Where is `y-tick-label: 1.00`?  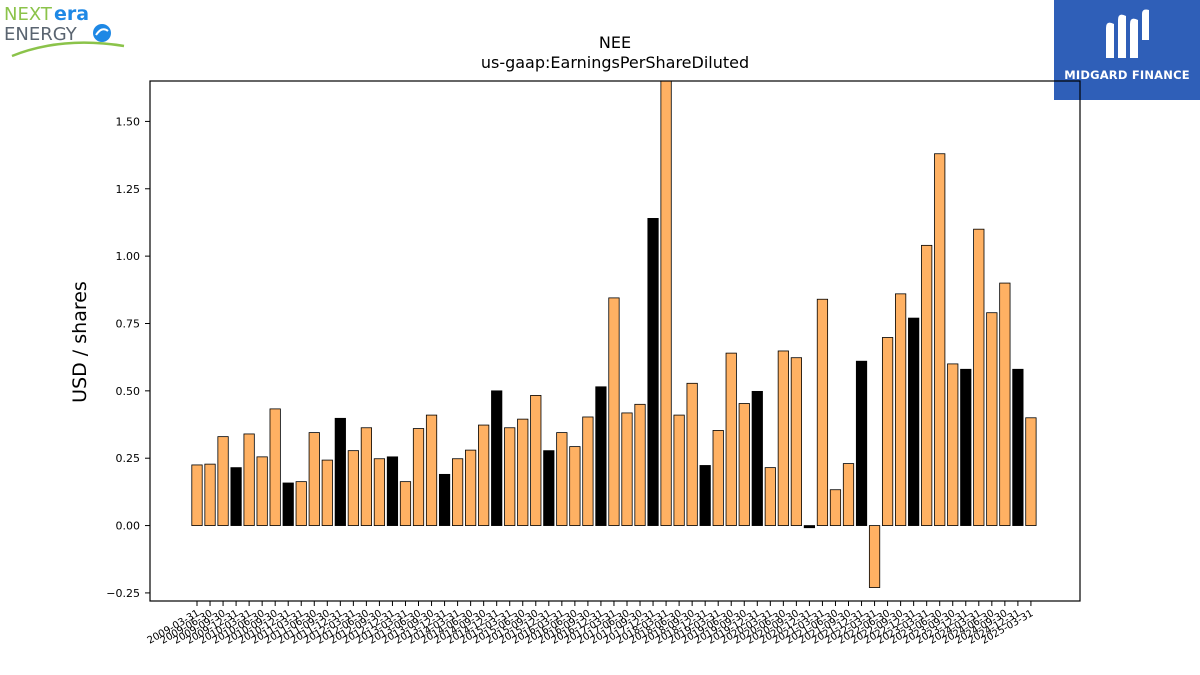 y-tick-label: 1.00 is located at coordinates (128, 256).